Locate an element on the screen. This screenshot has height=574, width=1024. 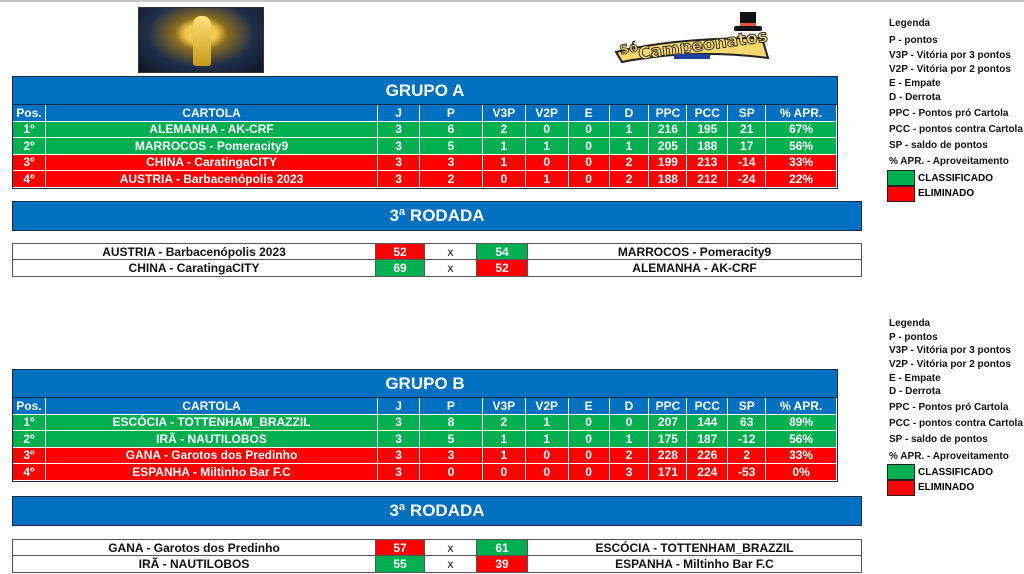
stat-cell: -14 is located at coordinates (747, 162).